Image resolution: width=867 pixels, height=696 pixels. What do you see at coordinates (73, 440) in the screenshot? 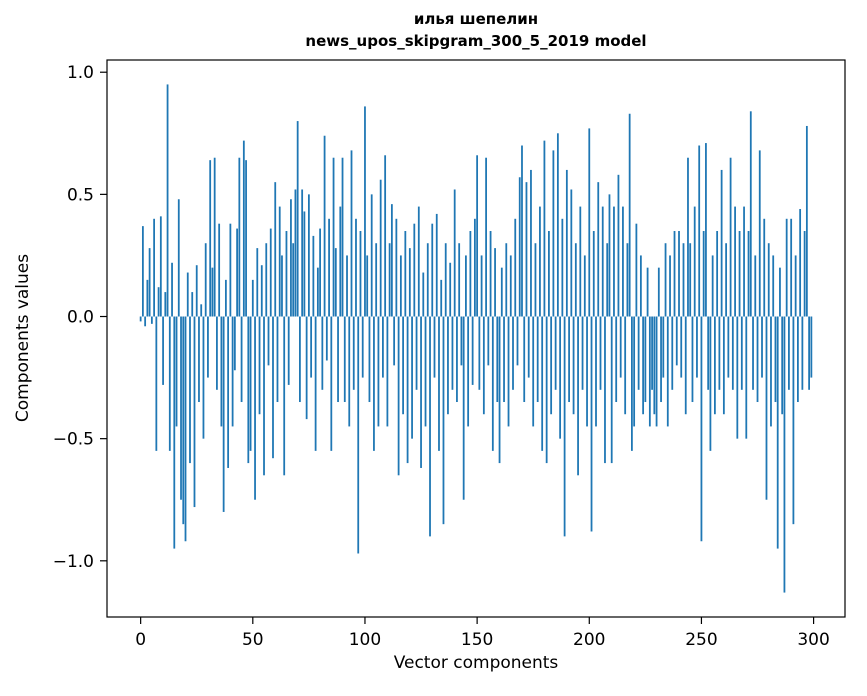
I see `y-tick-label: −0.5` at bounding box center [73, 440].